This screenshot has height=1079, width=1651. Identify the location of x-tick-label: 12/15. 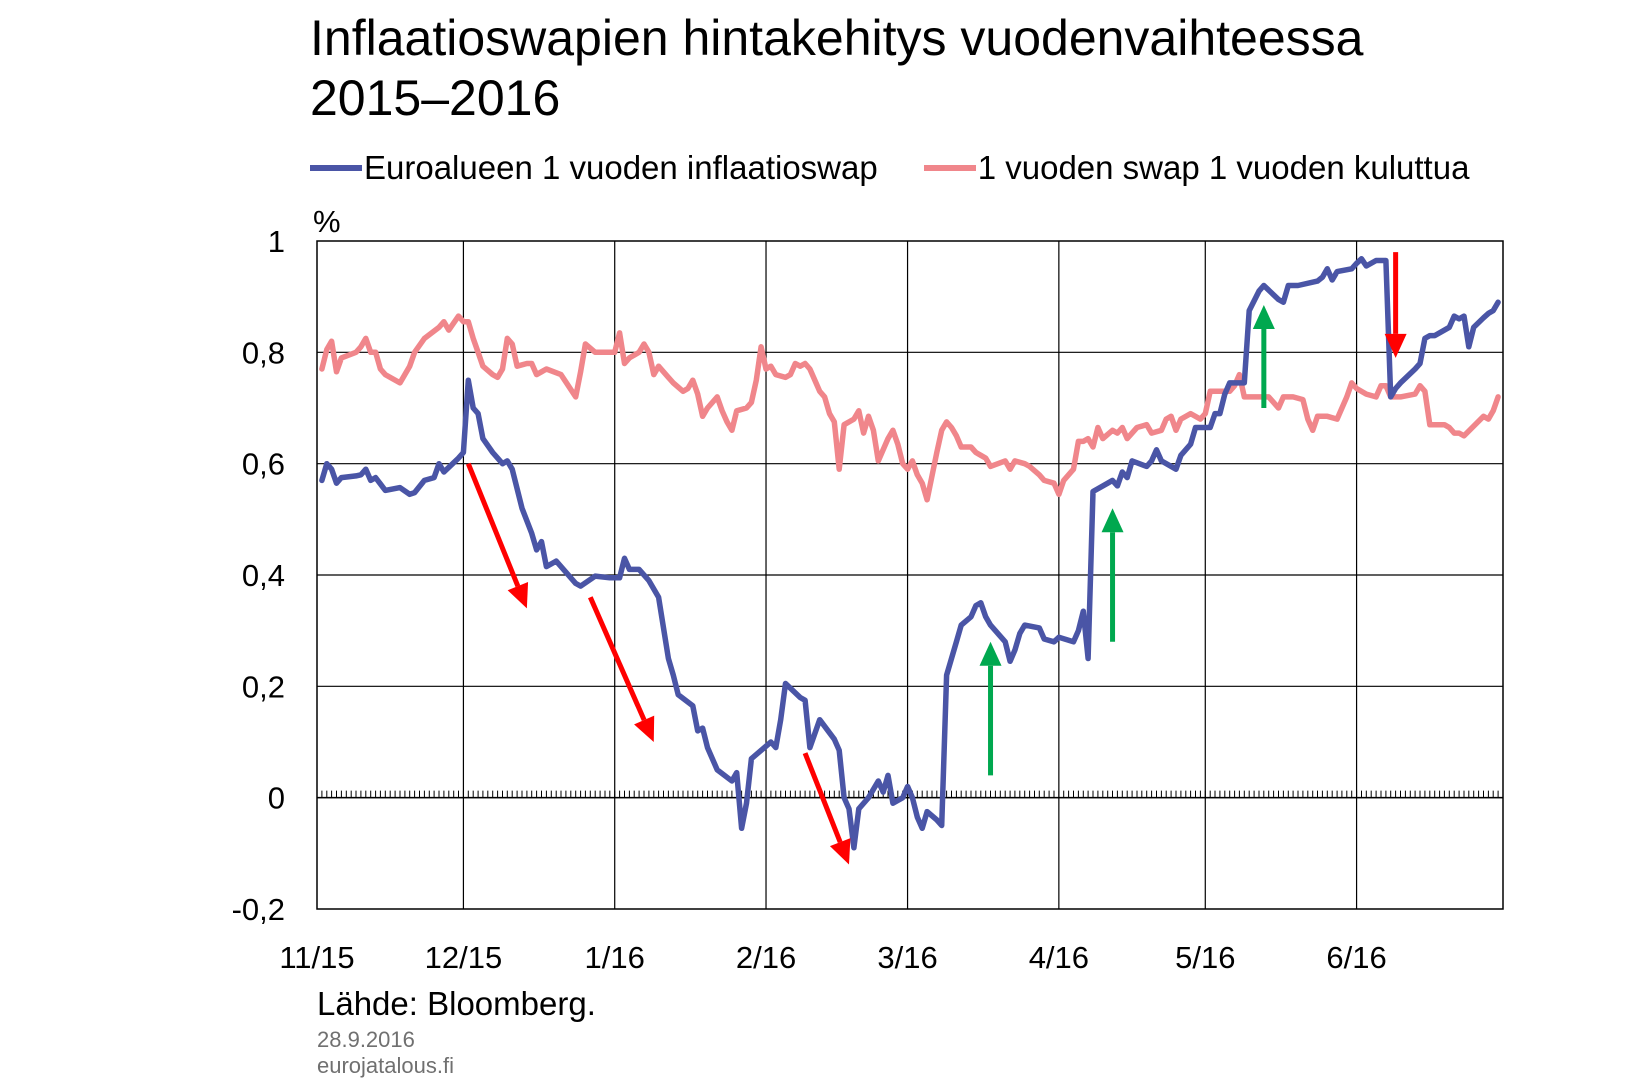
(464, 957).